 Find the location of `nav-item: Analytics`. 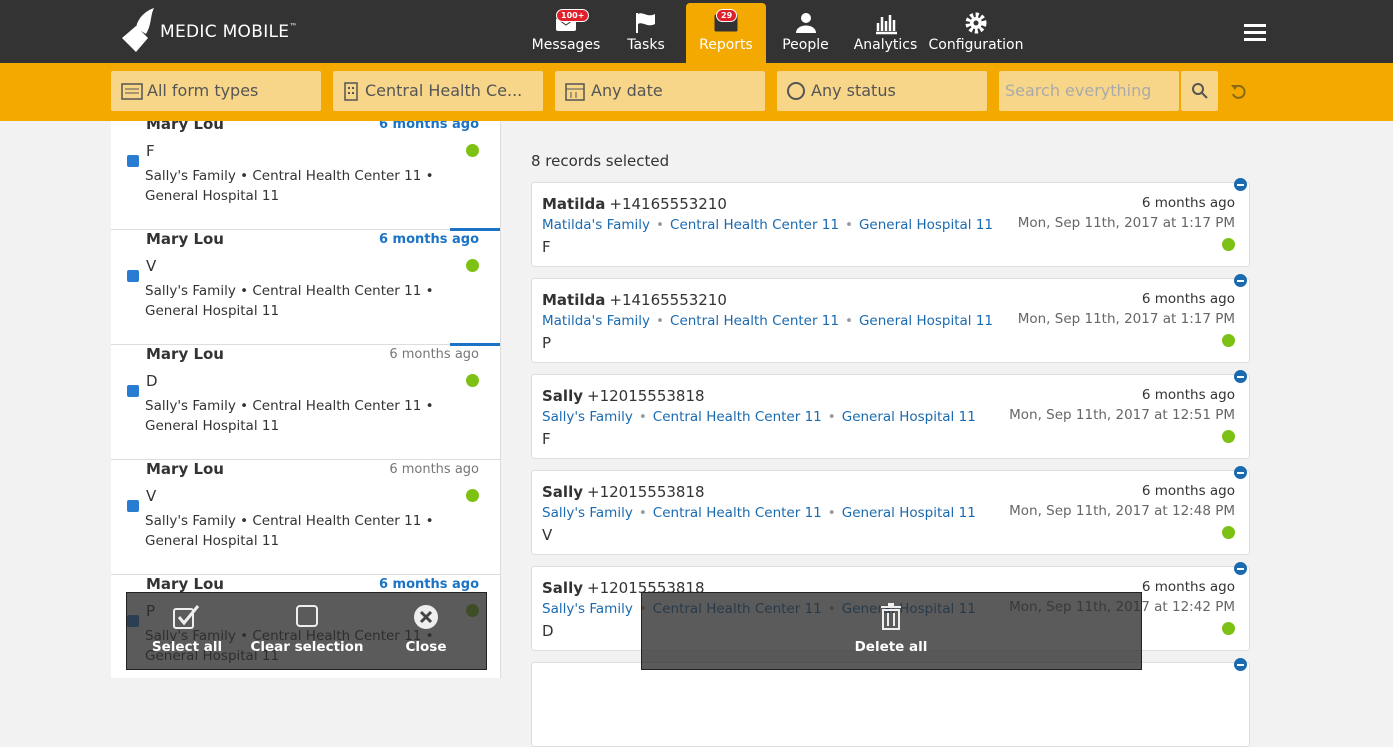

nav-item: Analytics is located at coordinates (885, 33).